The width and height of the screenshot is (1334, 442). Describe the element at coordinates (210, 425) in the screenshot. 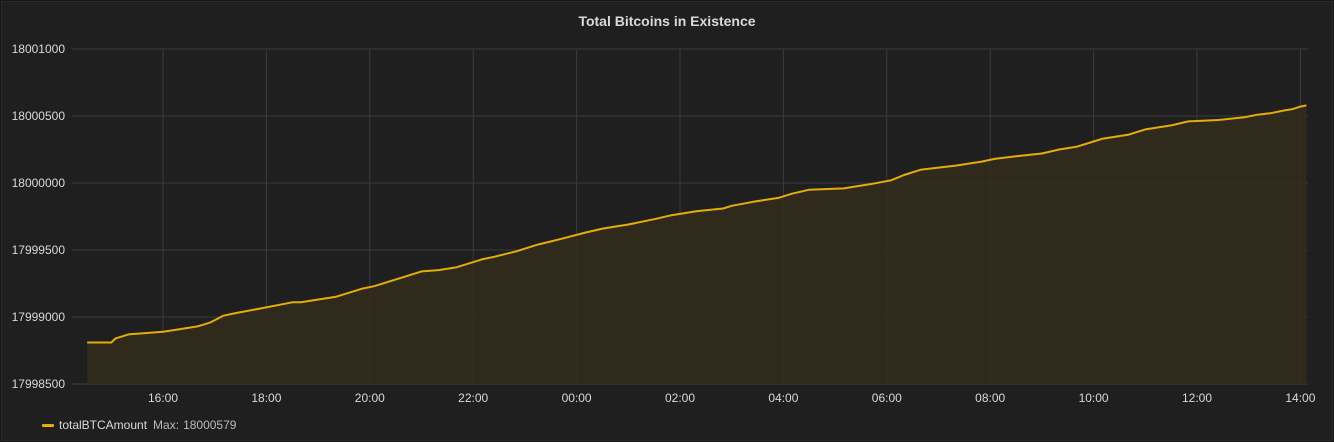

I see `legend-max-value: 18000579` at that location.